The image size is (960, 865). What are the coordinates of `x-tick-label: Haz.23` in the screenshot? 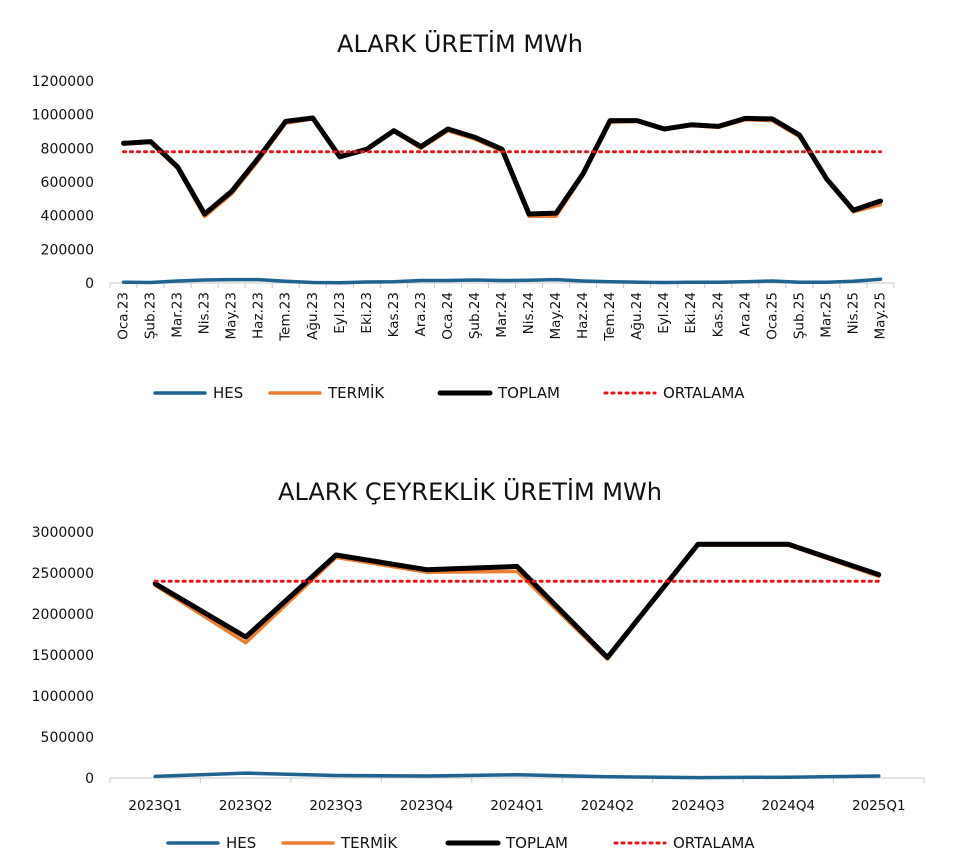 It's located at (259, 315).